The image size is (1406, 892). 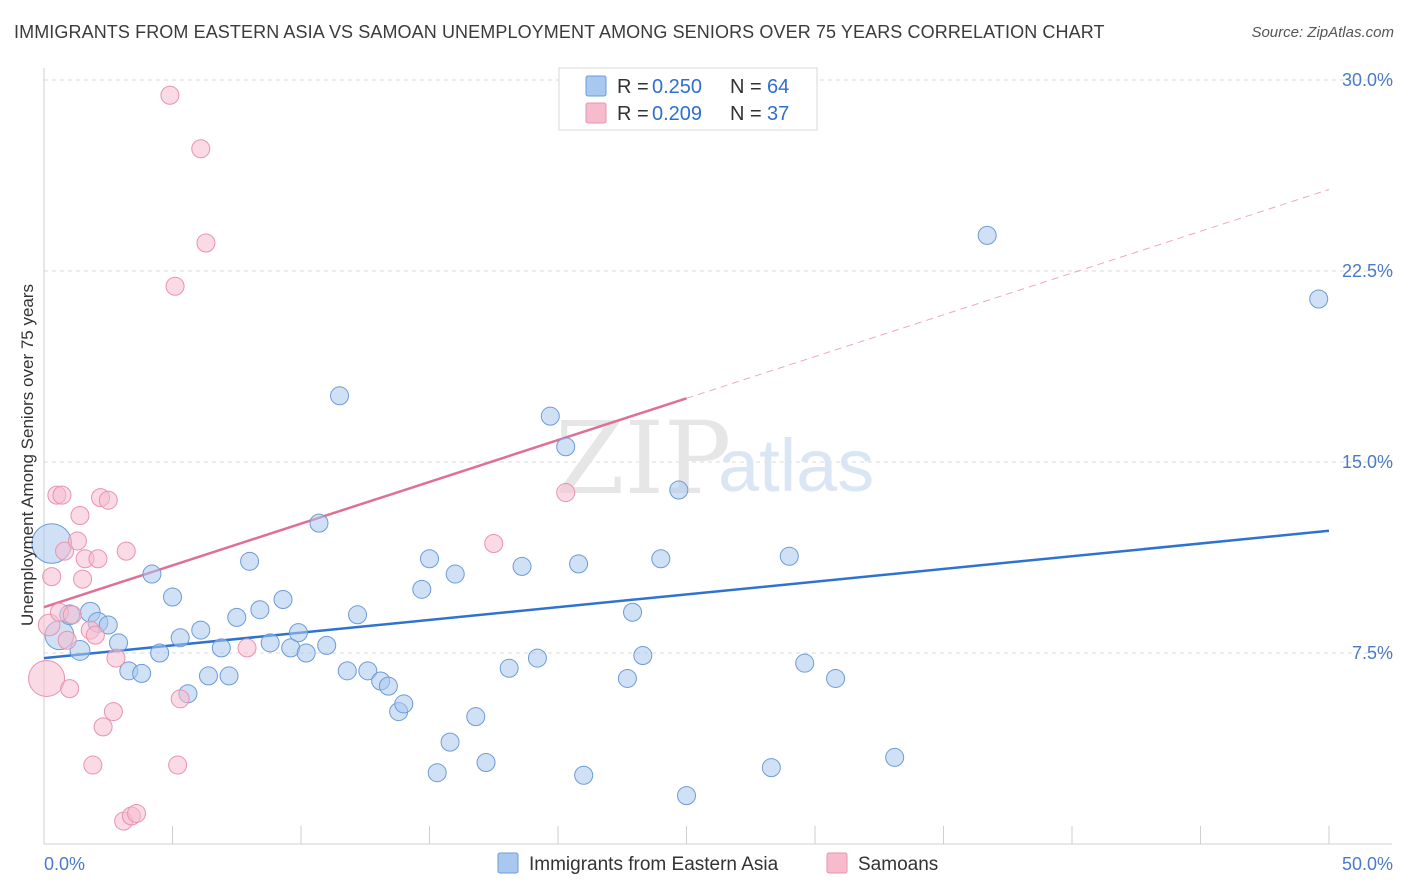 I want to click on legend-swatch-pink, so click(x=596, y=113).